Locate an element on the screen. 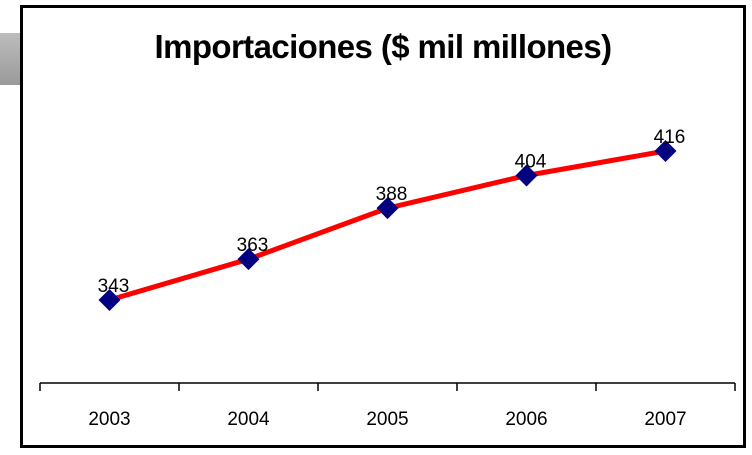 Image resolution: width=752 pixels, height=455 pixels. data-label-2005: 388 is located at coordinates (392, 194).